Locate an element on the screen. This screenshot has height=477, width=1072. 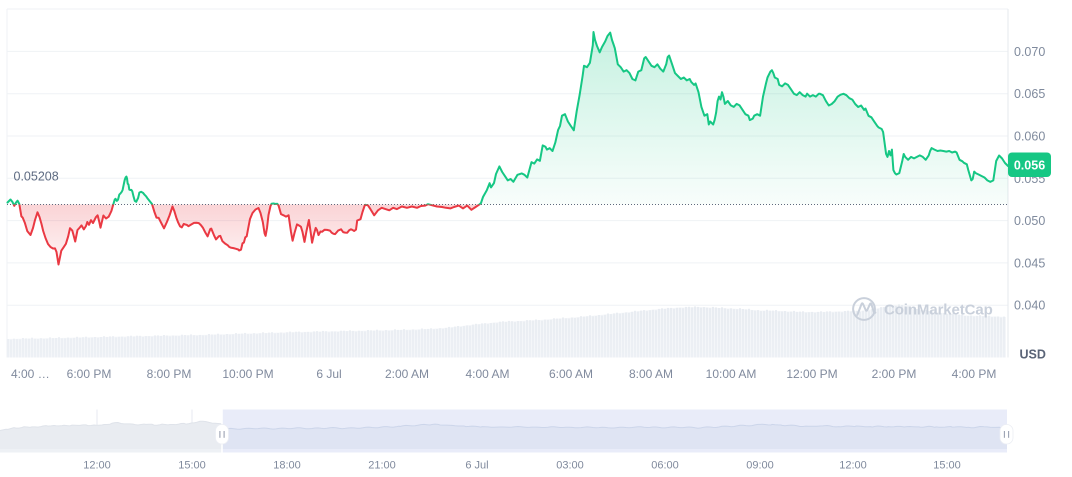
svg-text: 10:00 PM is located at coordinates (247, 374).